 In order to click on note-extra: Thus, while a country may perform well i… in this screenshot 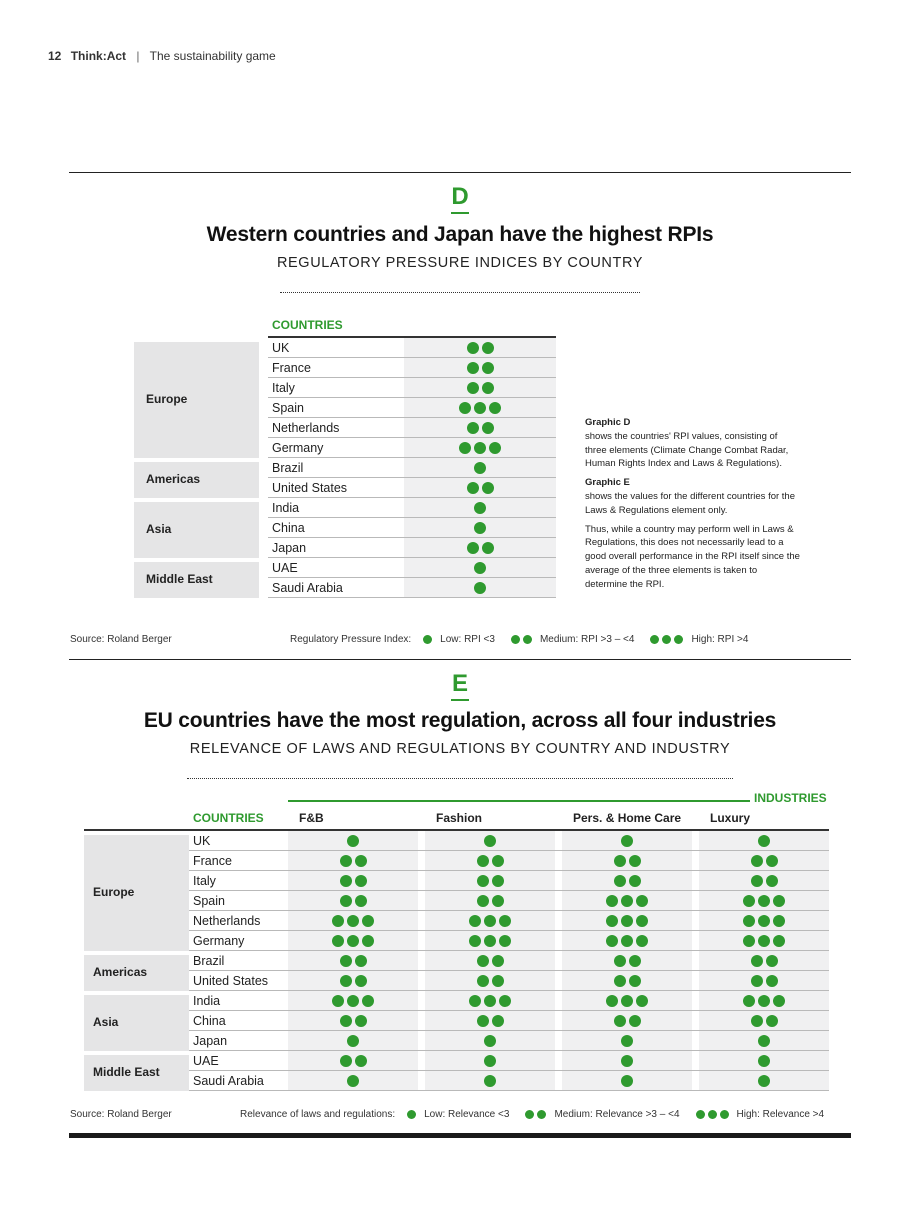, I will do `click(692, 556)`.